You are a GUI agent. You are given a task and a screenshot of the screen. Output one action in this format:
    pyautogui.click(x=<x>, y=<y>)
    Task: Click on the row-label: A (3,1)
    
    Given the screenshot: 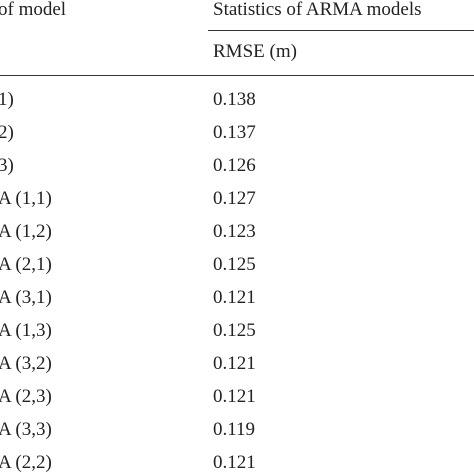 What is the action you would take?
    pyautogui.click(x=26, y=297)
    